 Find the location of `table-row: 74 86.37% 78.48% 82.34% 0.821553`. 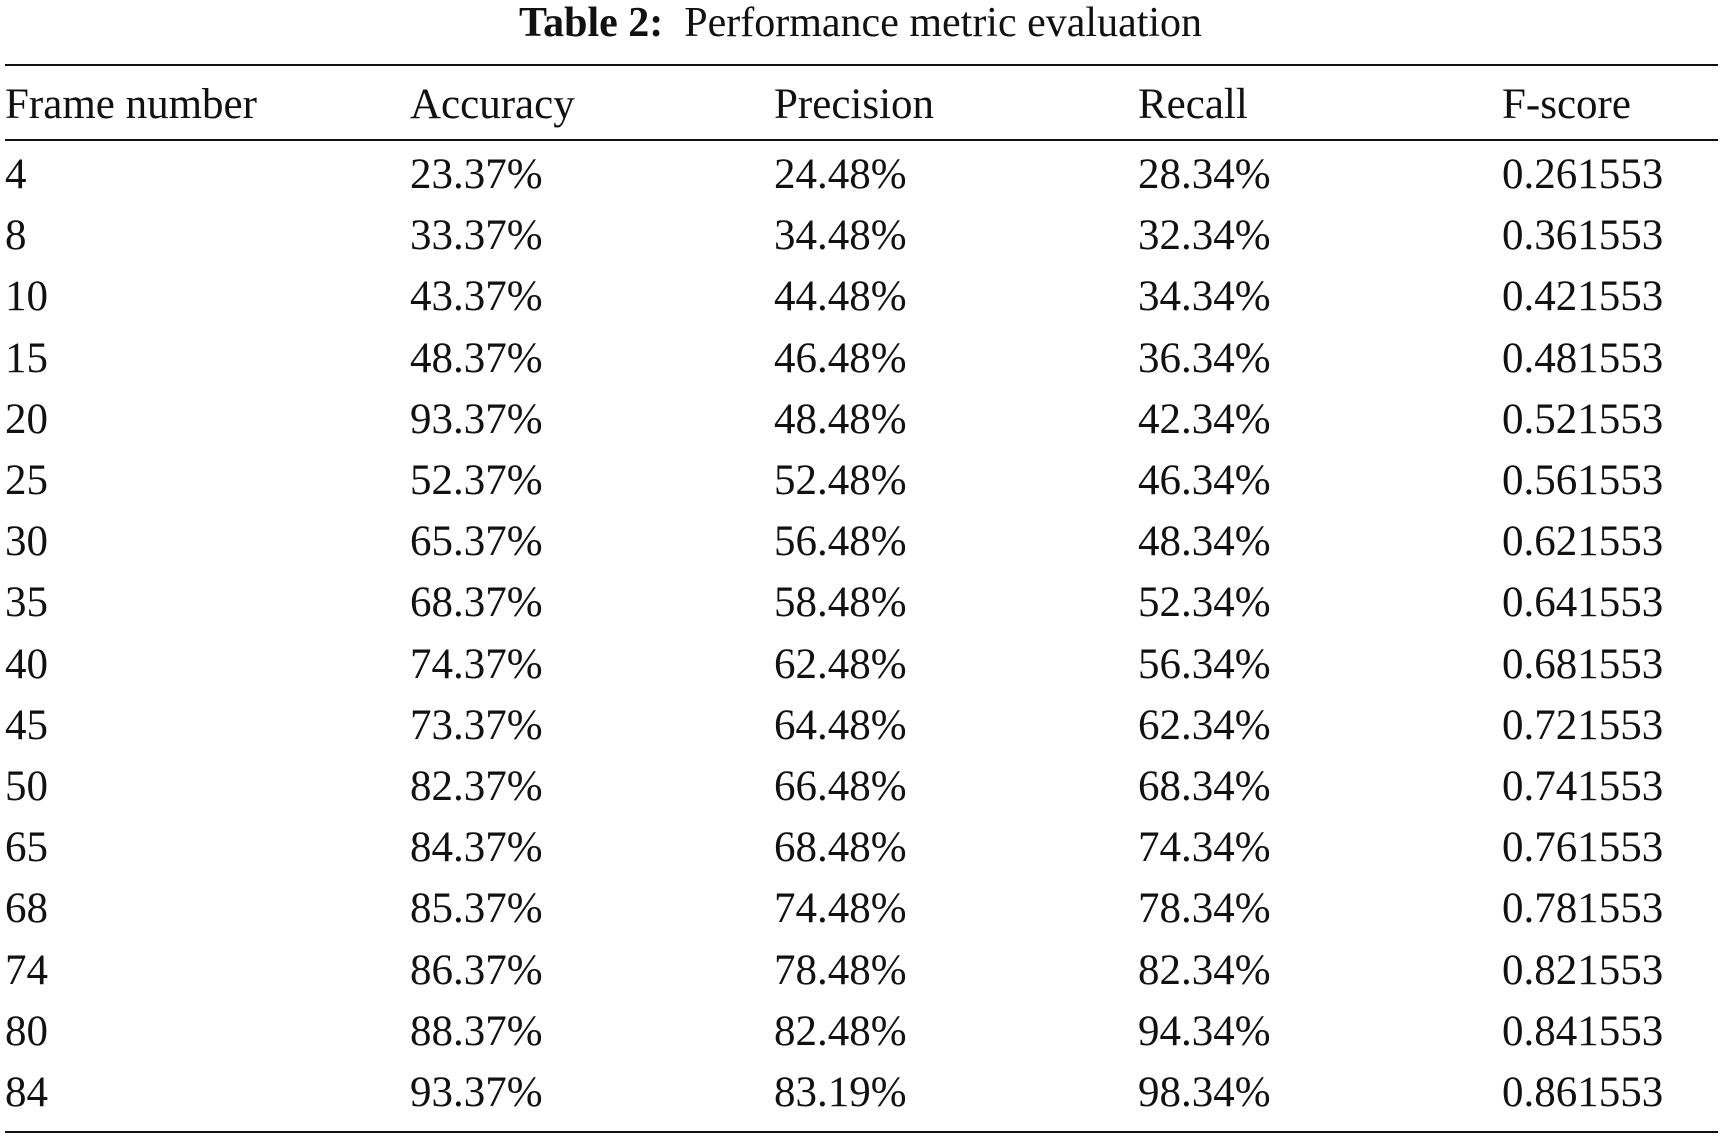

table-row: 74 86.37% 78.48% 82.34% 0.821553 is located at coordinates (861, 969).